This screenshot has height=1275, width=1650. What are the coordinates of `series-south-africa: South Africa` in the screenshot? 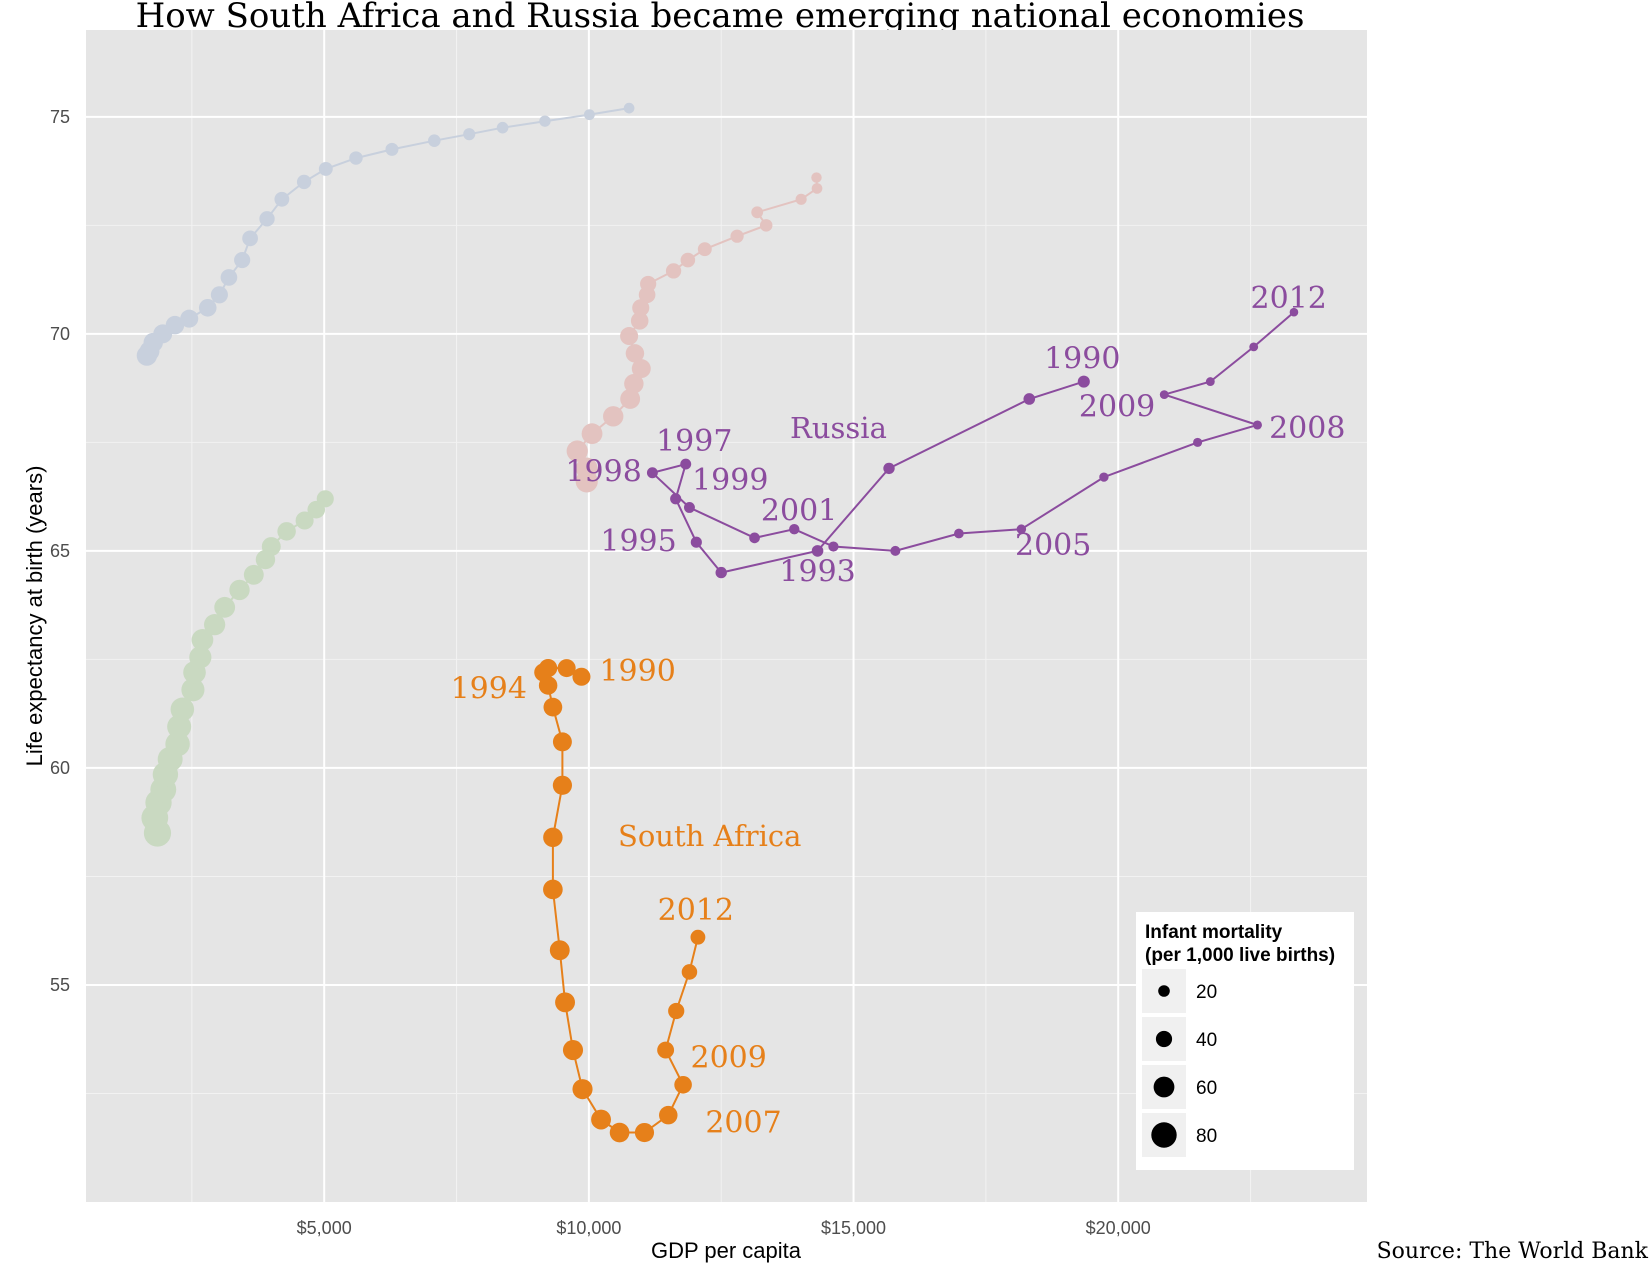 It's located at (667, 900).